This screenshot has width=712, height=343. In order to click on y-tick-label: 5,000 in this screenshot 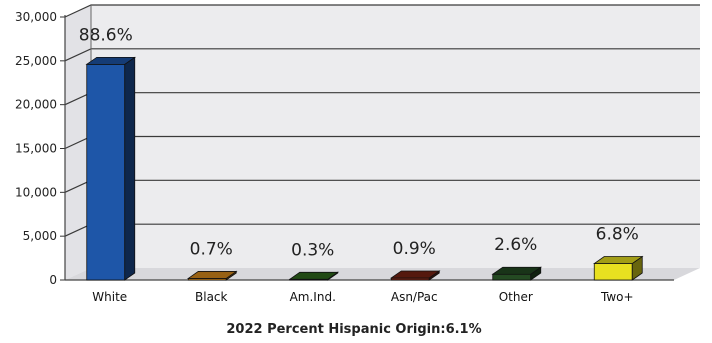, I will do `click(40, 236)`.